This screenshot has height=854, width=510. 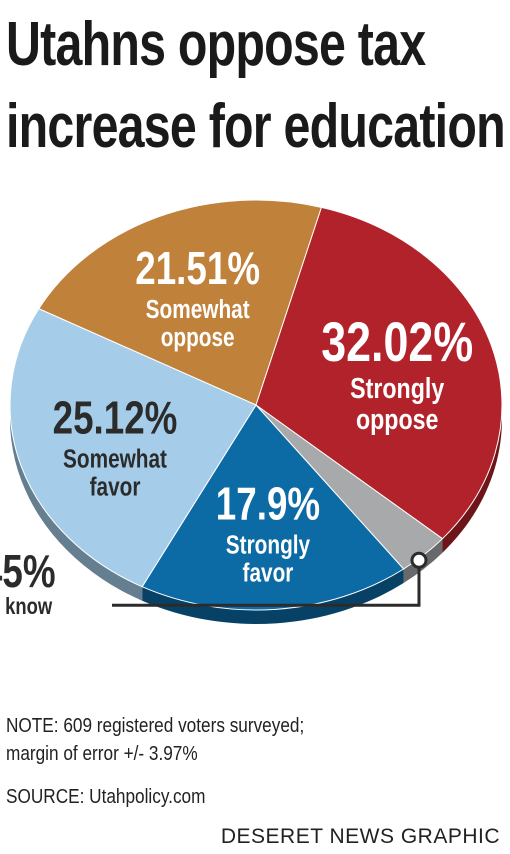 What do you see at coordinates (115, 417) in the screenshot?
I see `value-label-somewhat-favor: 25.12%` at bounding box center [115, 417].